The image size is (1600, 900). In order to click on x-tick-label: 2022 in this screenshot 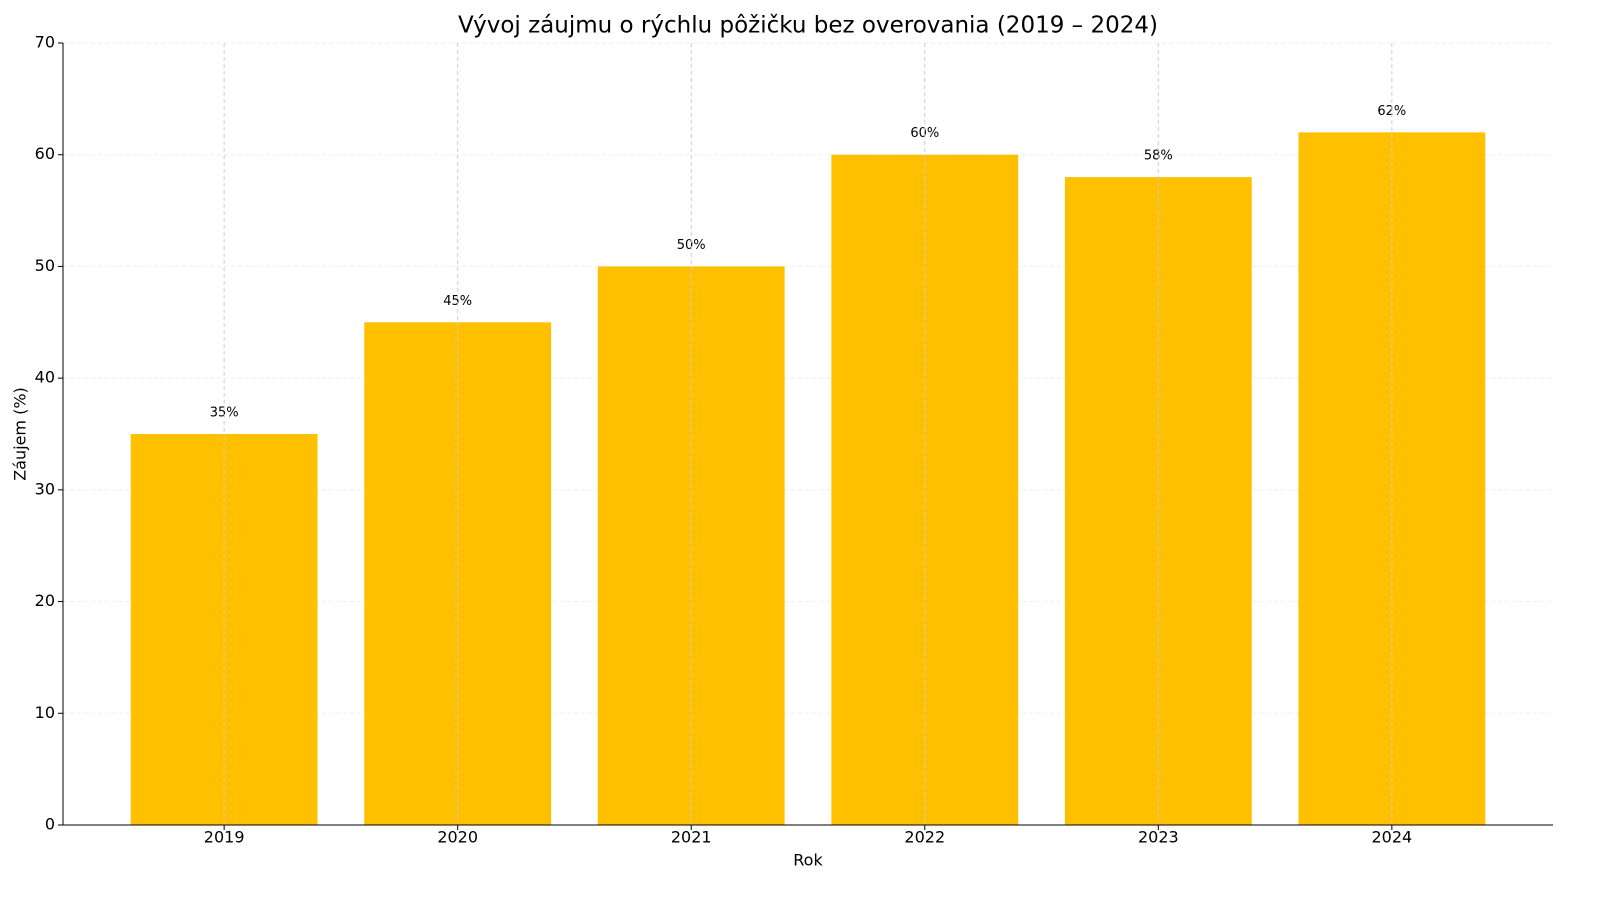, I will do `click(924, 837)`.